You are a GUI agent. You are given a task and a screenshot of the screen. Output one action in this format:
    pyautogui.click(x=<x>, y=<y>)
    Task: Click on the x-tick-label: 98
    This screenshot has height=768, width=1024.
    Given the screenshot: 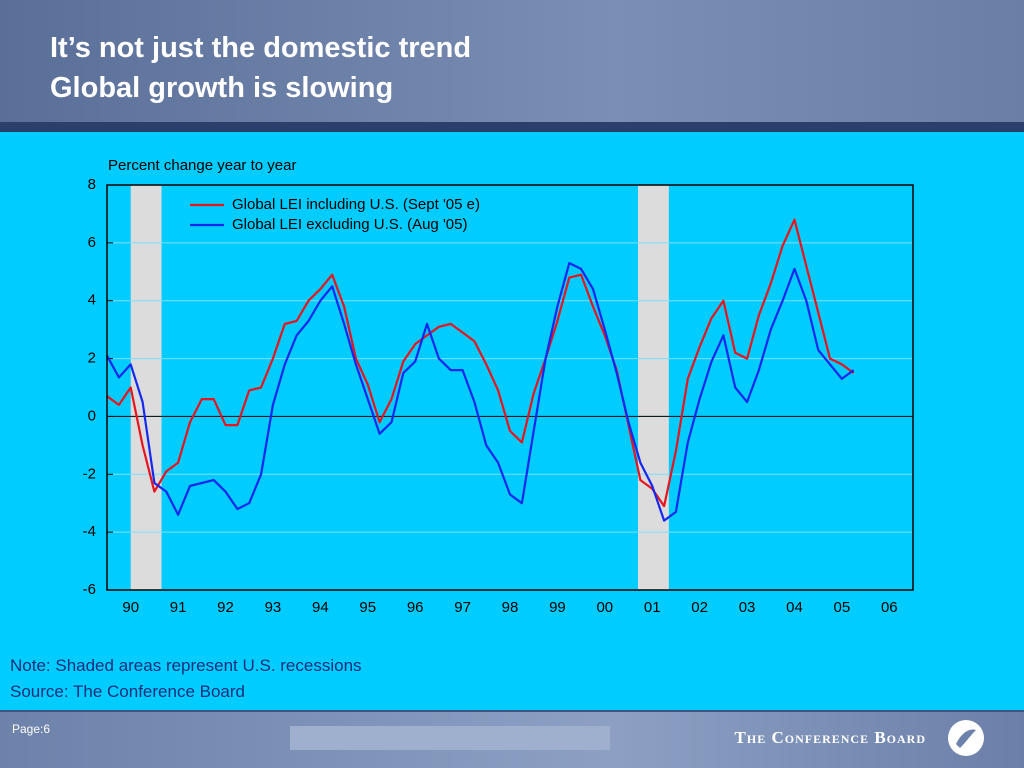 What is the action you would take?
    pyautogui.click(x=510, y=607)
    